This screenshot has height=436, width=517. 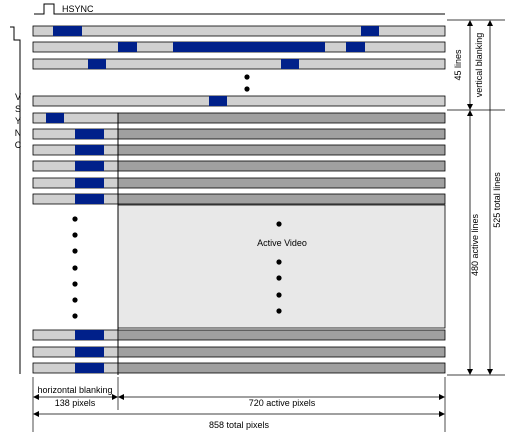 I want to click on vsync-letter: N, so click(x=18, y=133).